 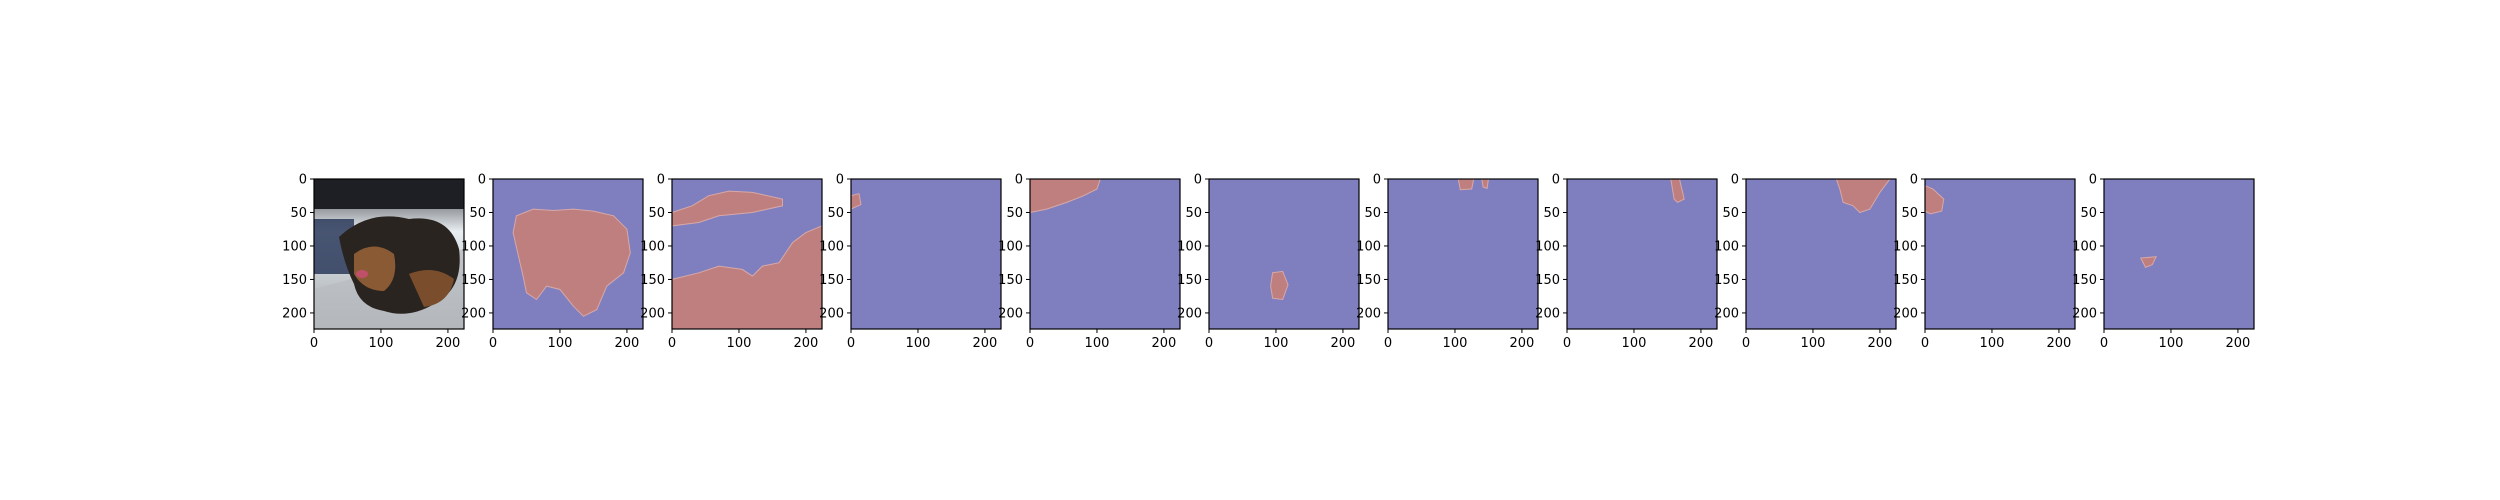 I want to click on dog-photo, so click(x=389, y=254).